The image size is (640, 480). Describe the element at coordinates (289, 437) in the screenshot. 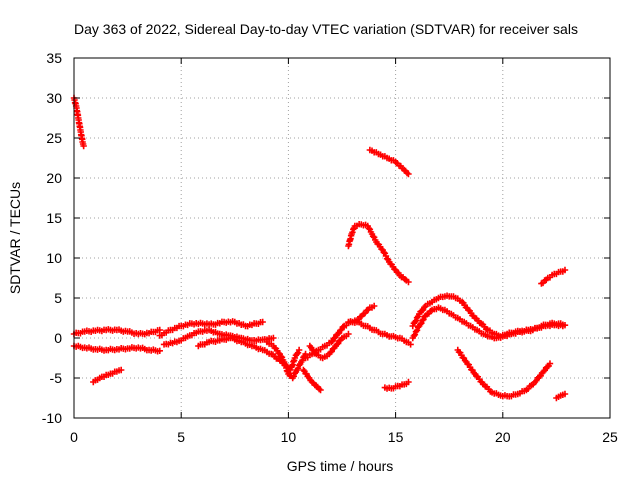

I see `x-tick-label: 10` at that location.